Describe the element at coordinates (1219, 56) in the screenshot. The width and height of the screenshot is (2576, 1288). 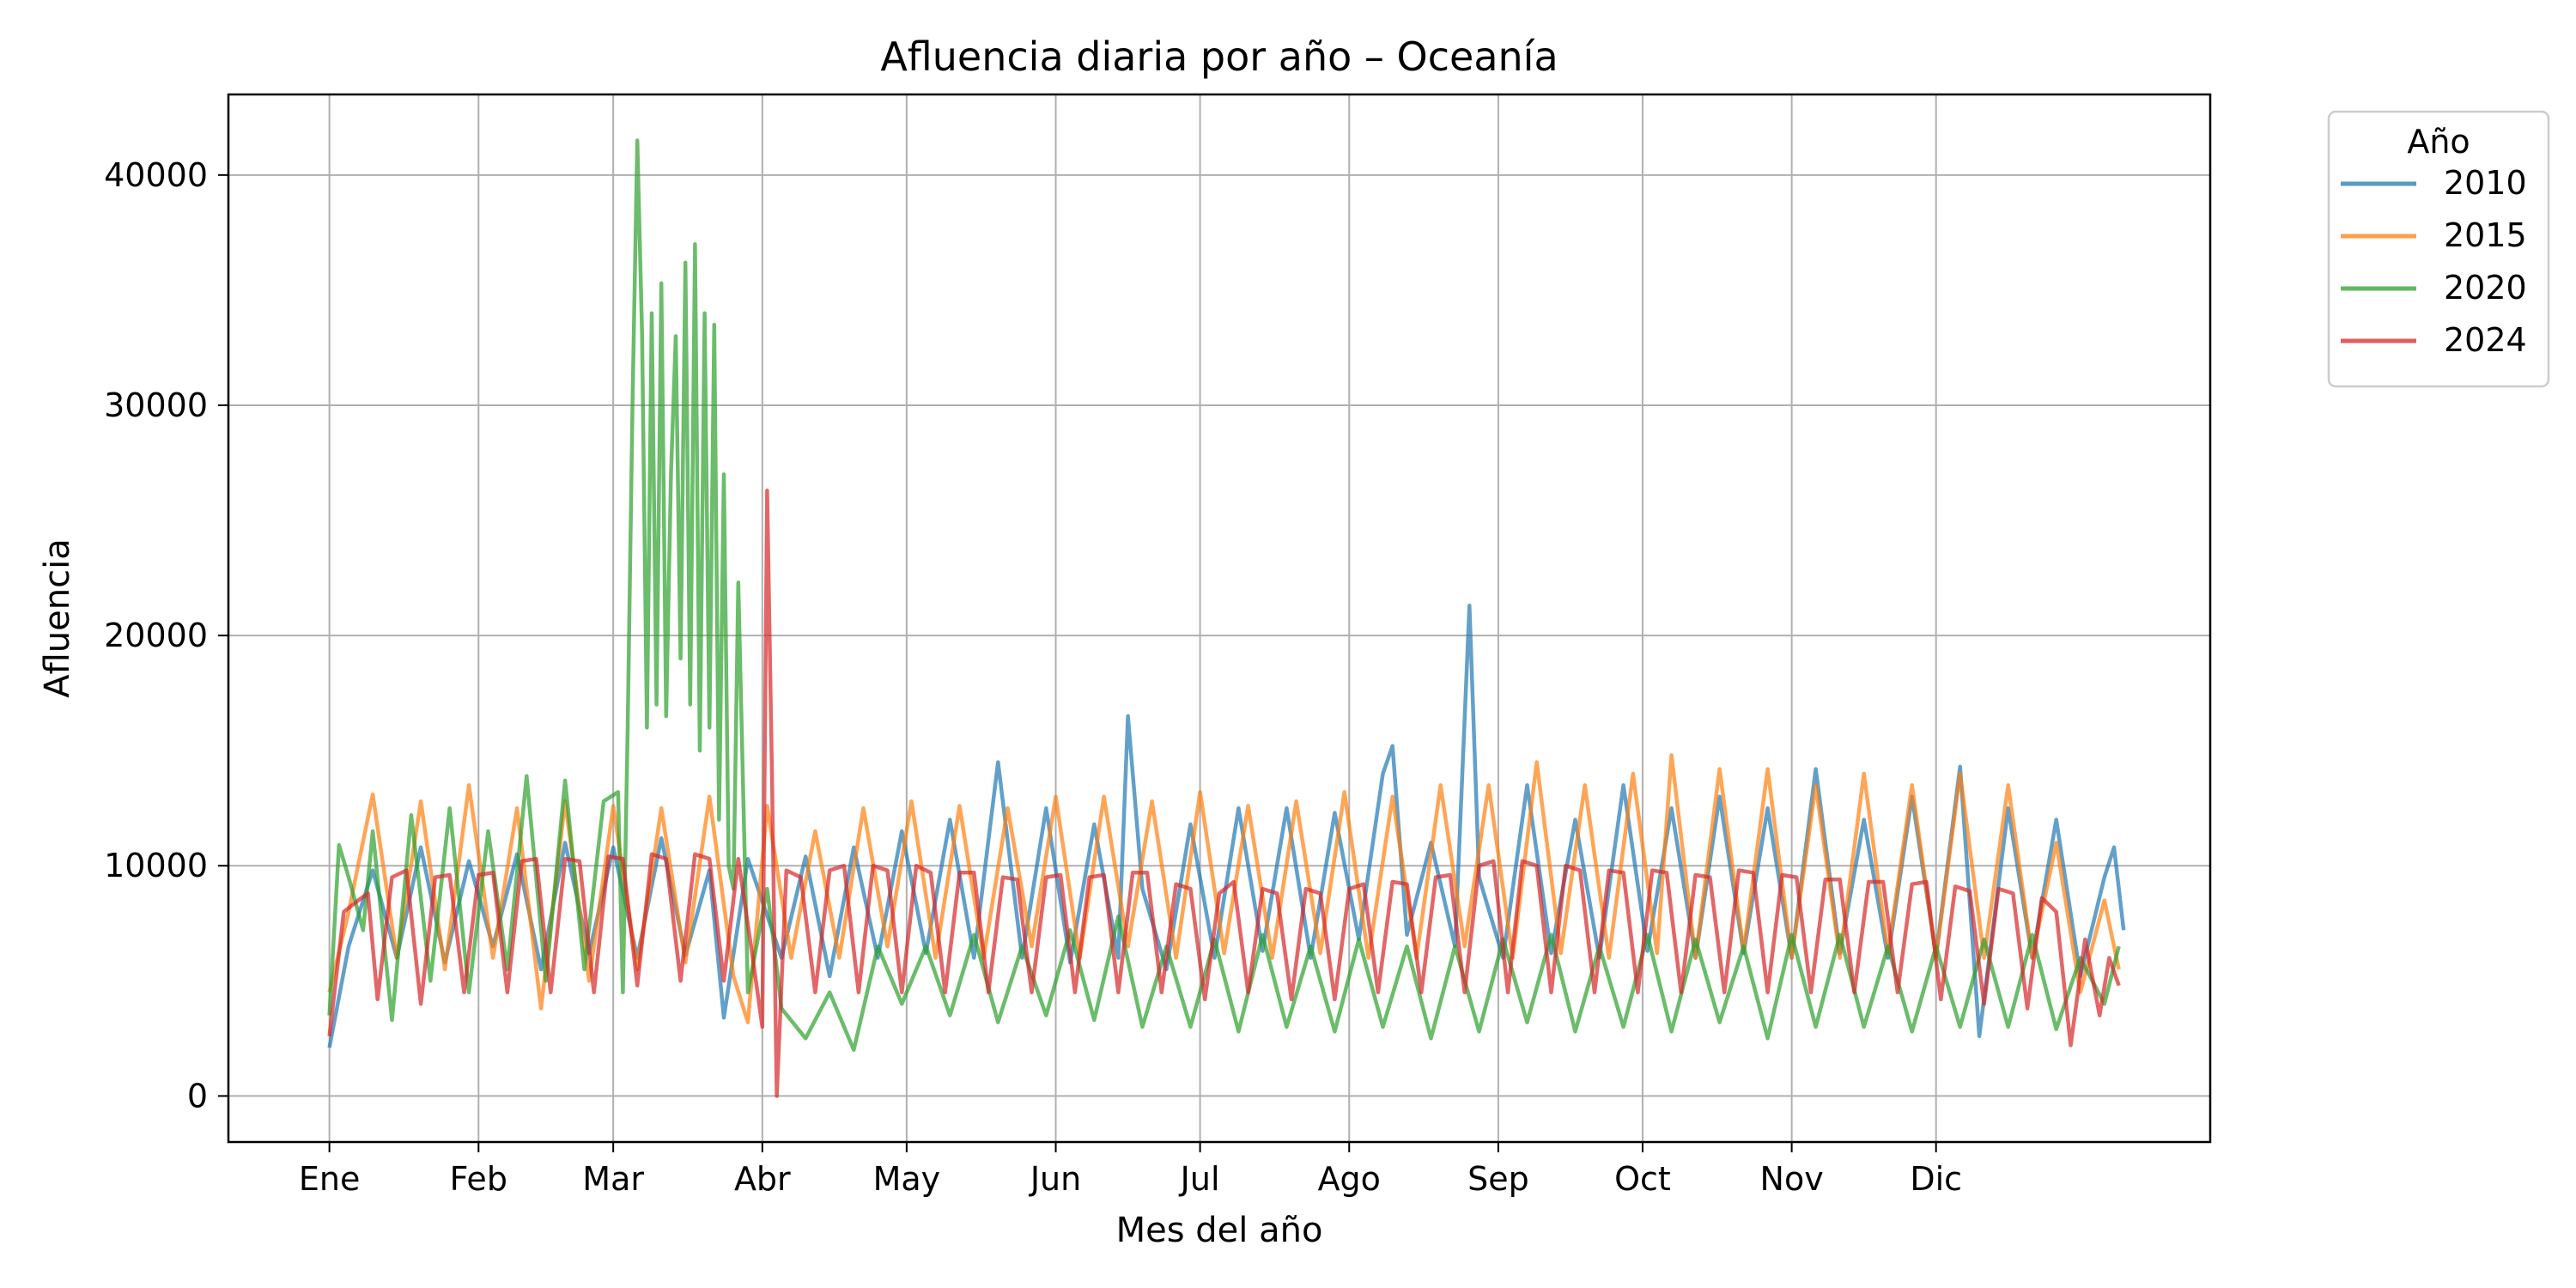
I see `chart-title: Afluencia diaria por año – Oceanía` at that location.